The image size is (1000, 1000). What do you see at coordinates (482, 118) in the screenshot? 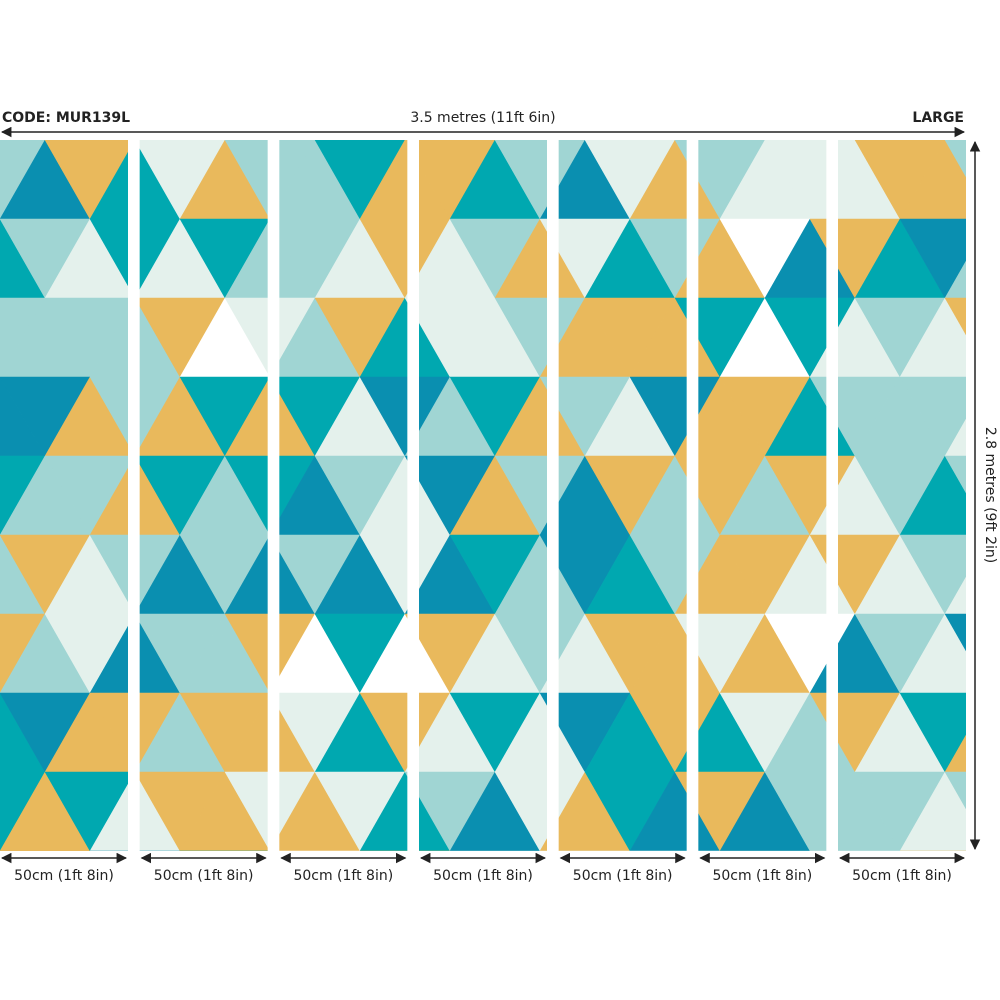
I see `total-width: 3.5 metres (11ft 6in)` at bounding box center [482, 118].